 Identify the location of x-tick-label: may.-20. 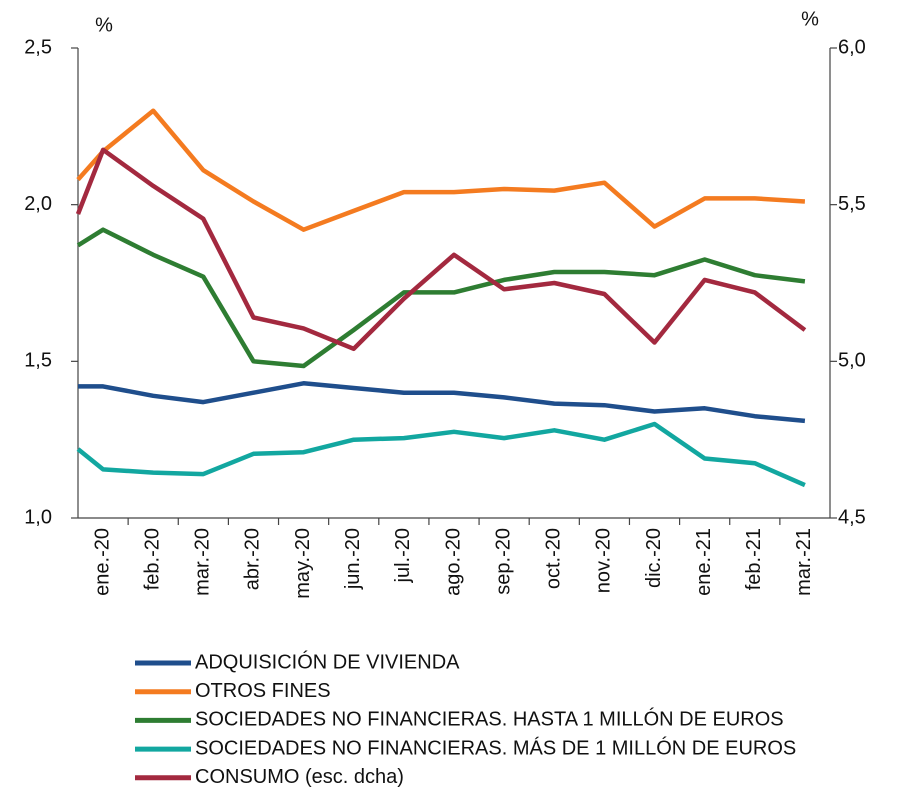
(303, 563).